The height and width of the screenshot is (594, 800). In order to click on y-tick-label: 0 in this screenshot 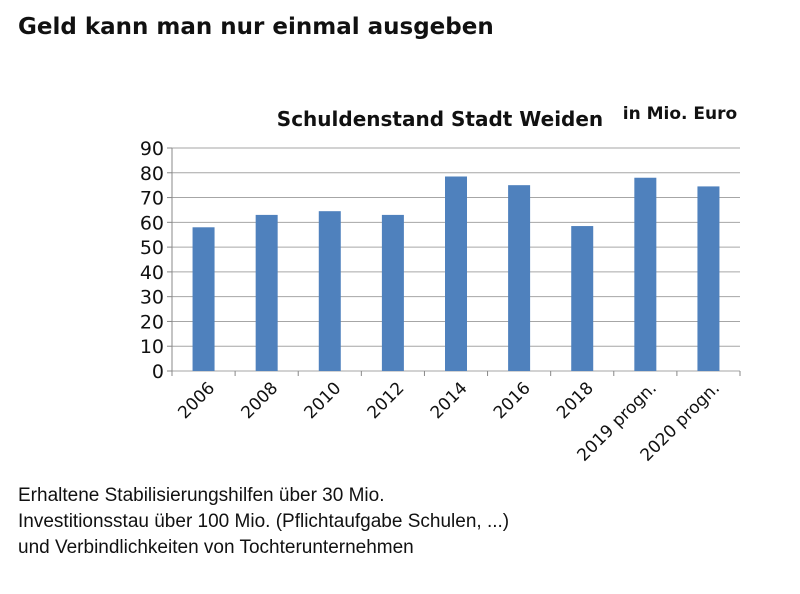, I will do `click(158, 372)`.